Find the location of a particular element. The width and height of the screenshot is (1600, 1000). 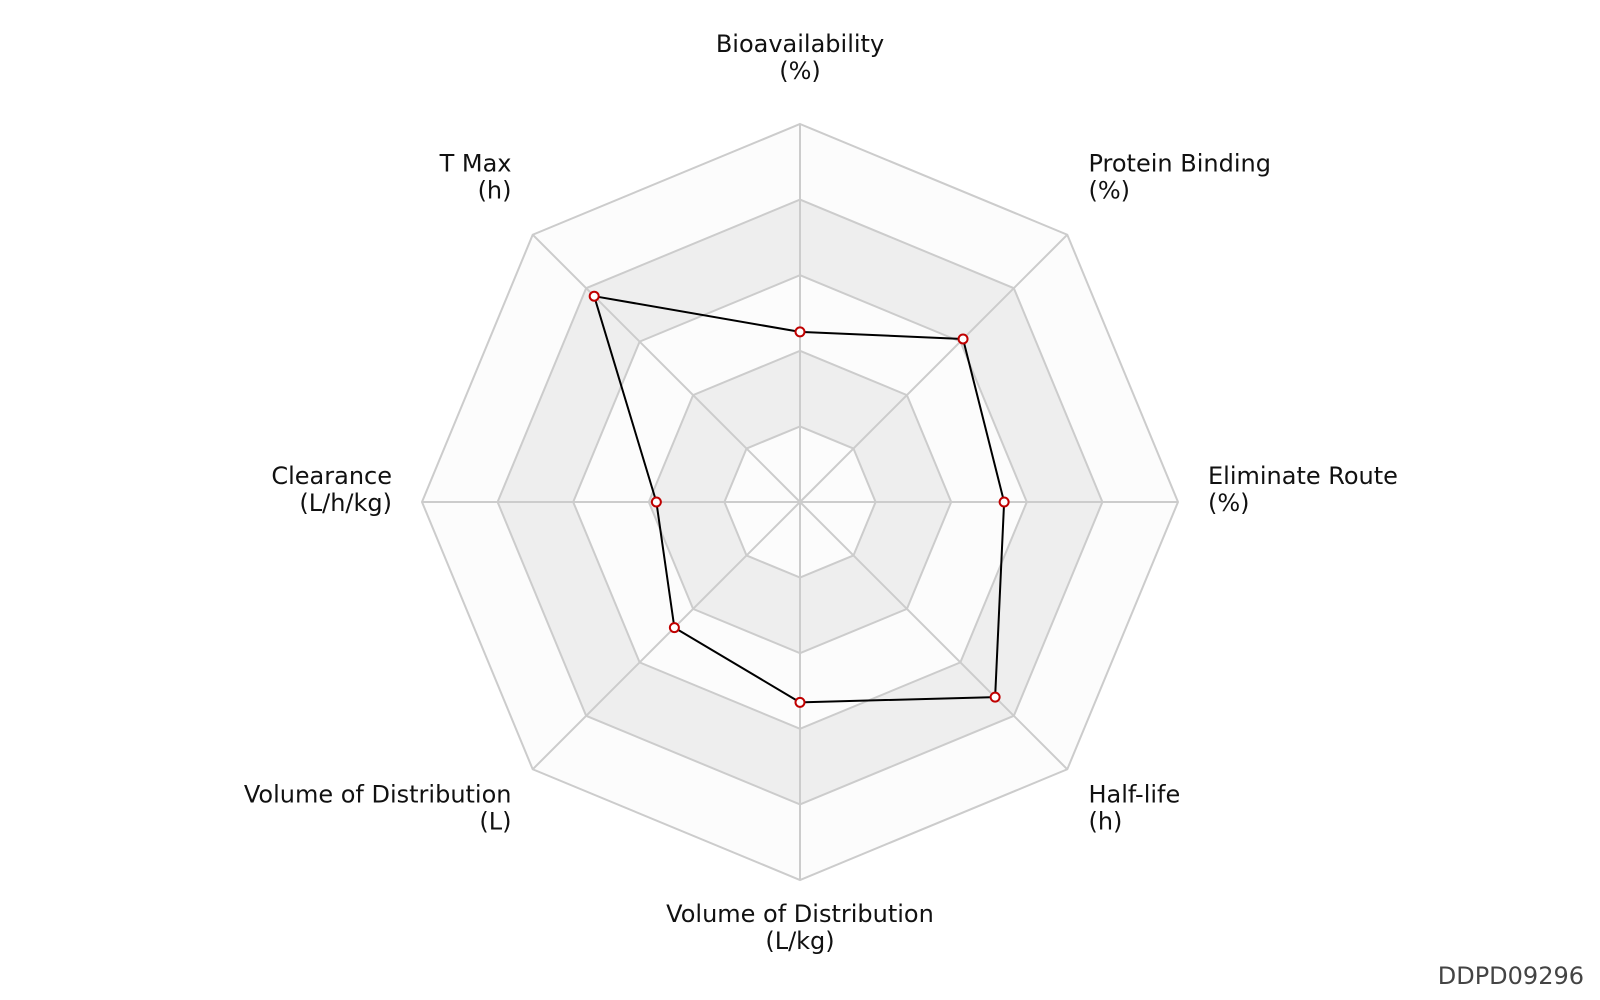

axis-label-1: Protein Binding (%) is located at coordinates (1179, 177).